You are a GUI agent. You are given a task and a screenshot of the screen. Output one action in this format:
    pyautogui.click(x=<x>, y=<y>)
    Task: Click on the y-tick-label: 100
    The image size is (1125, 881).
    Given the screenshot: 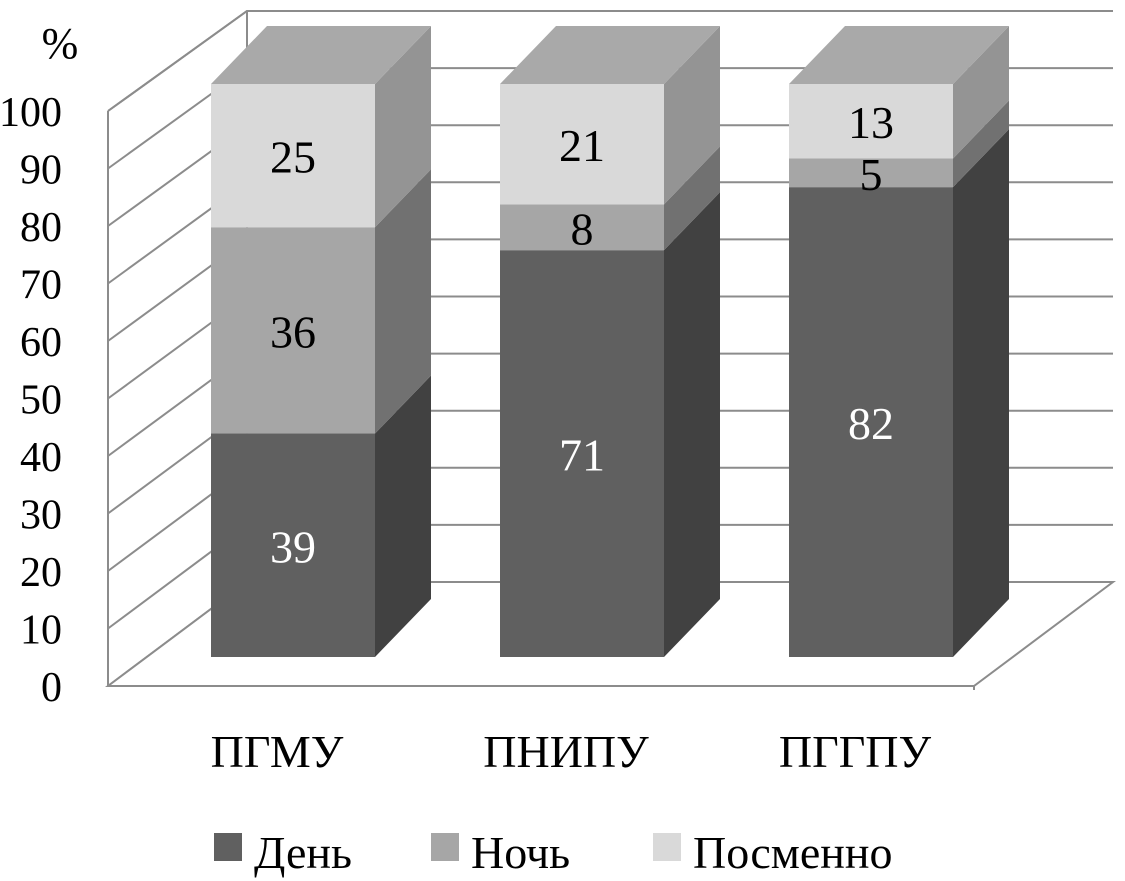 What is the action you would take?
    pyautogui.click(x=31, y=113)
    